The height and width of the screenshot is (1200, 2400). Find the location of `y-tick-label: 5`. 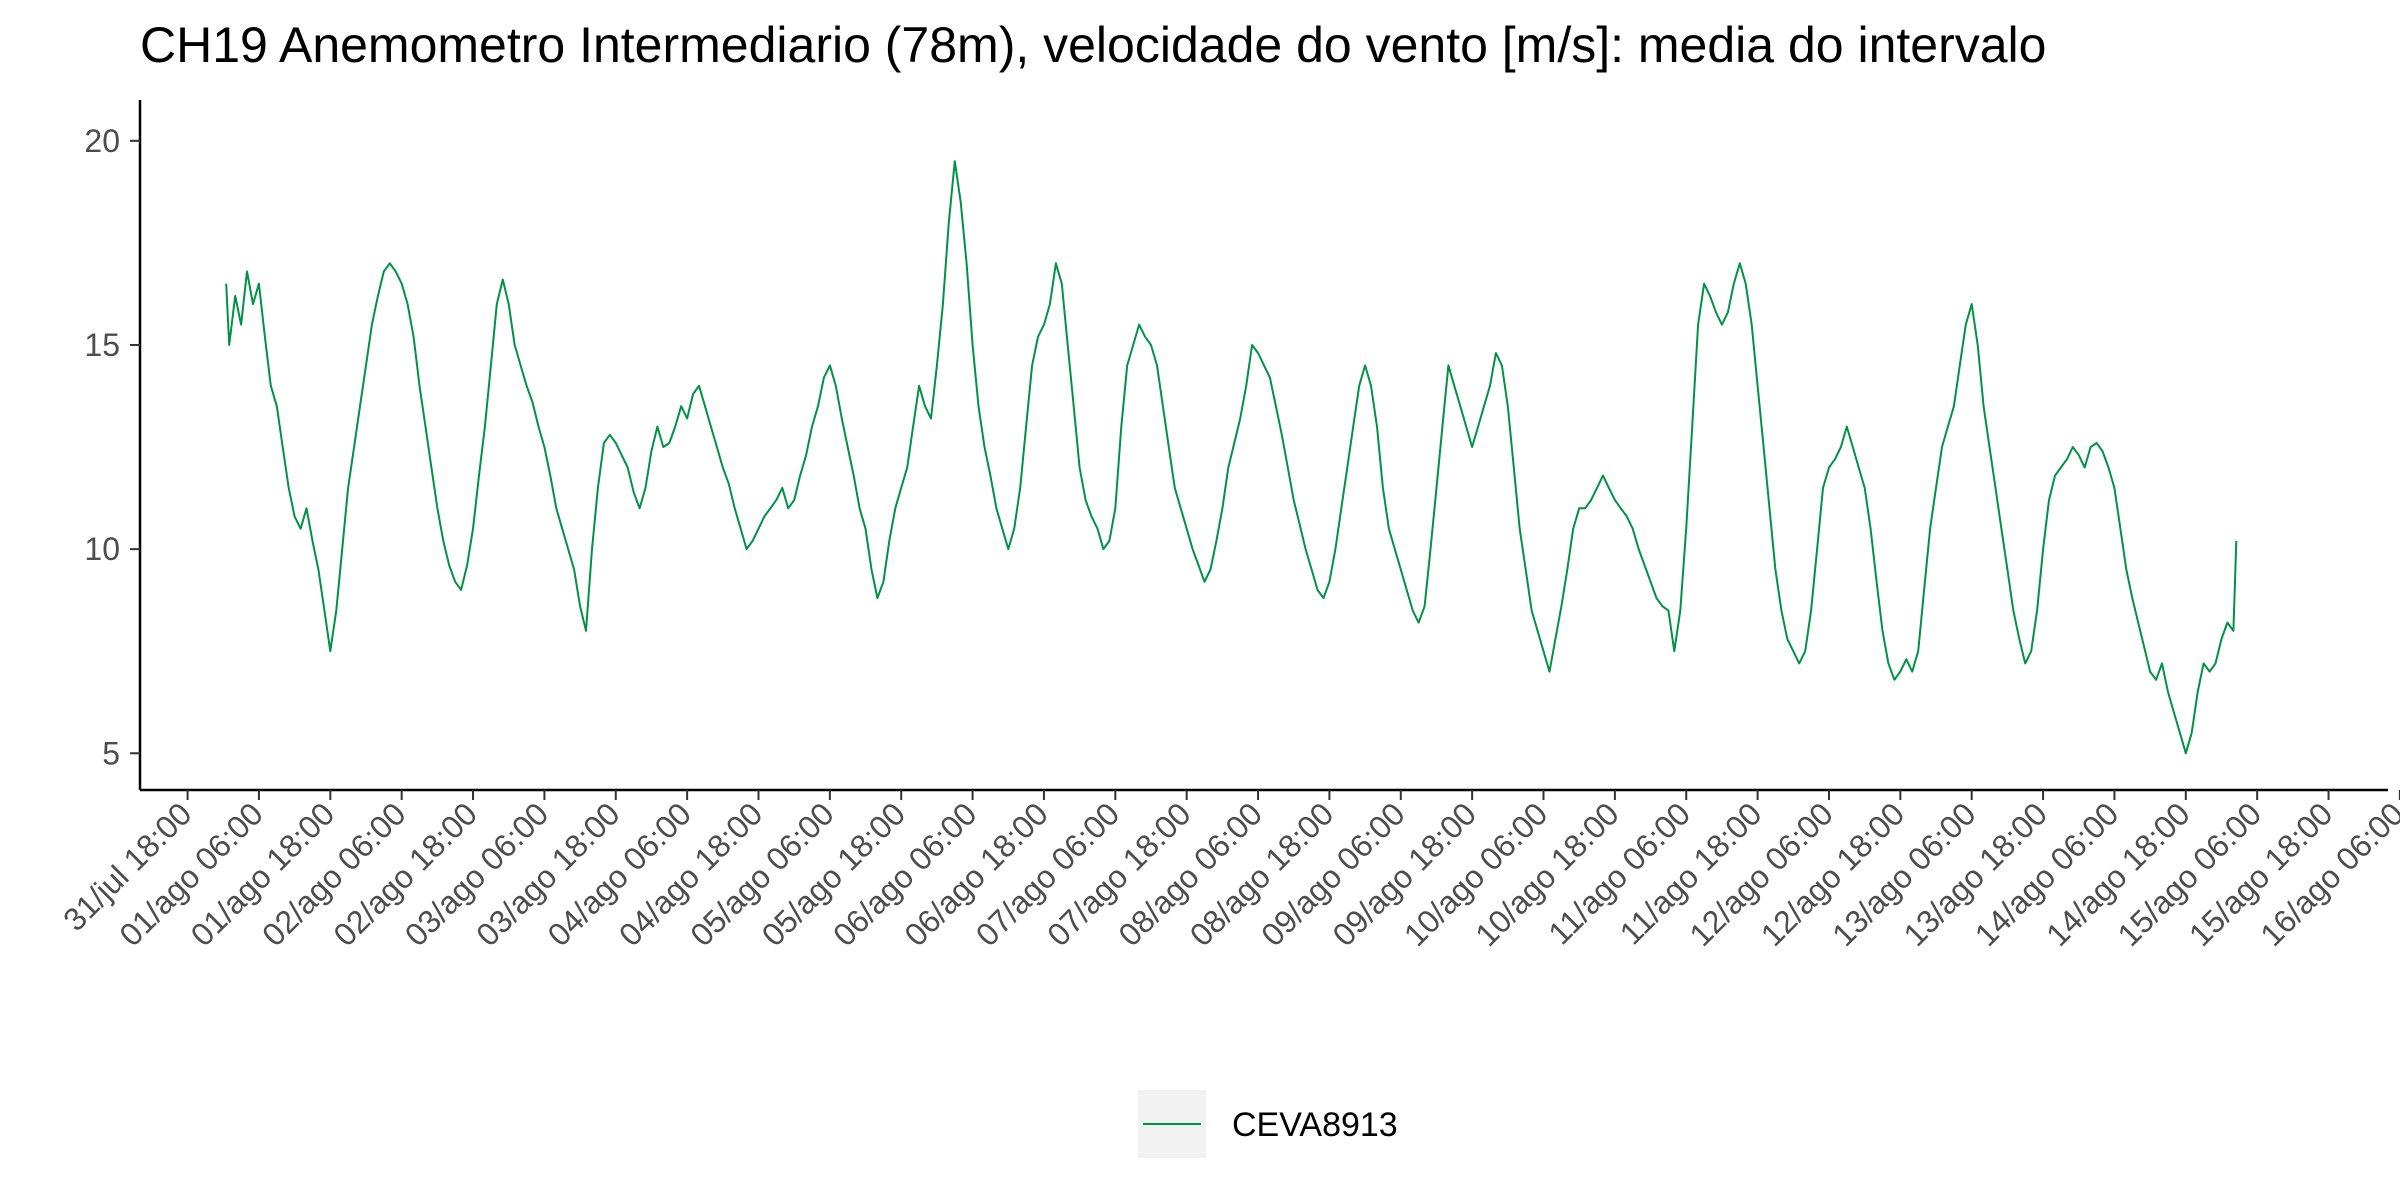

y-tick-label: 5 is located at coordinates (111, 753).